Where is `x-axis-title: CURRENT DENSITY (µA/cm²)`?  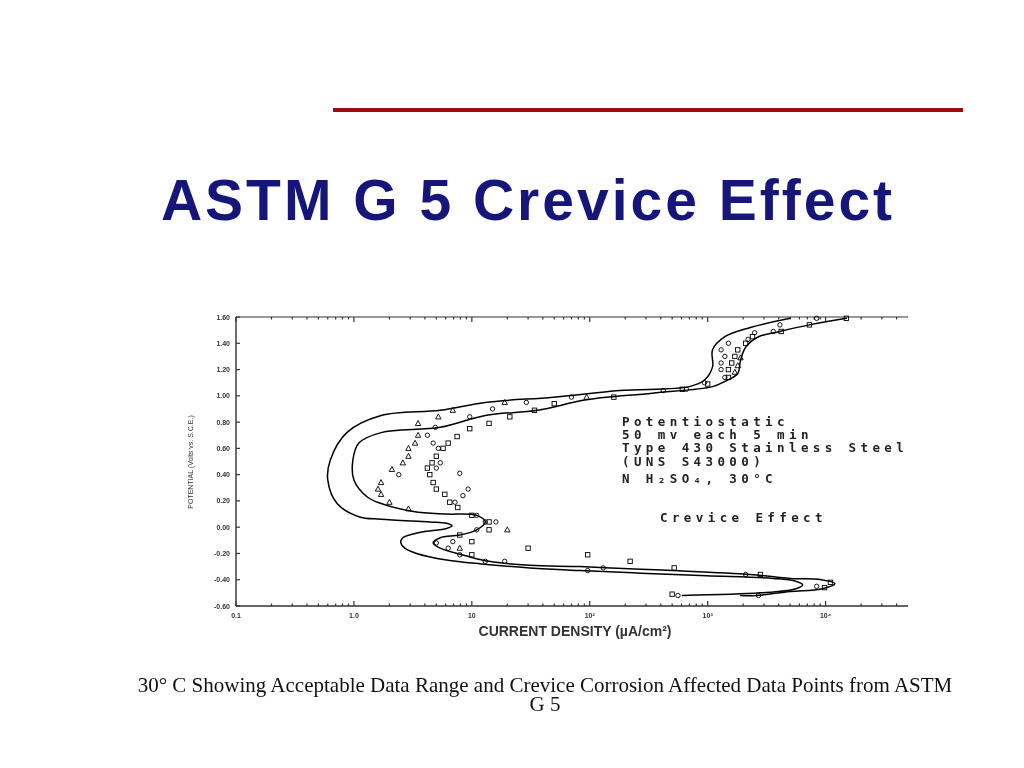
x-axis-title: CURRENT DENSITY (µA/cm²) is located at coordinates (575, 631).